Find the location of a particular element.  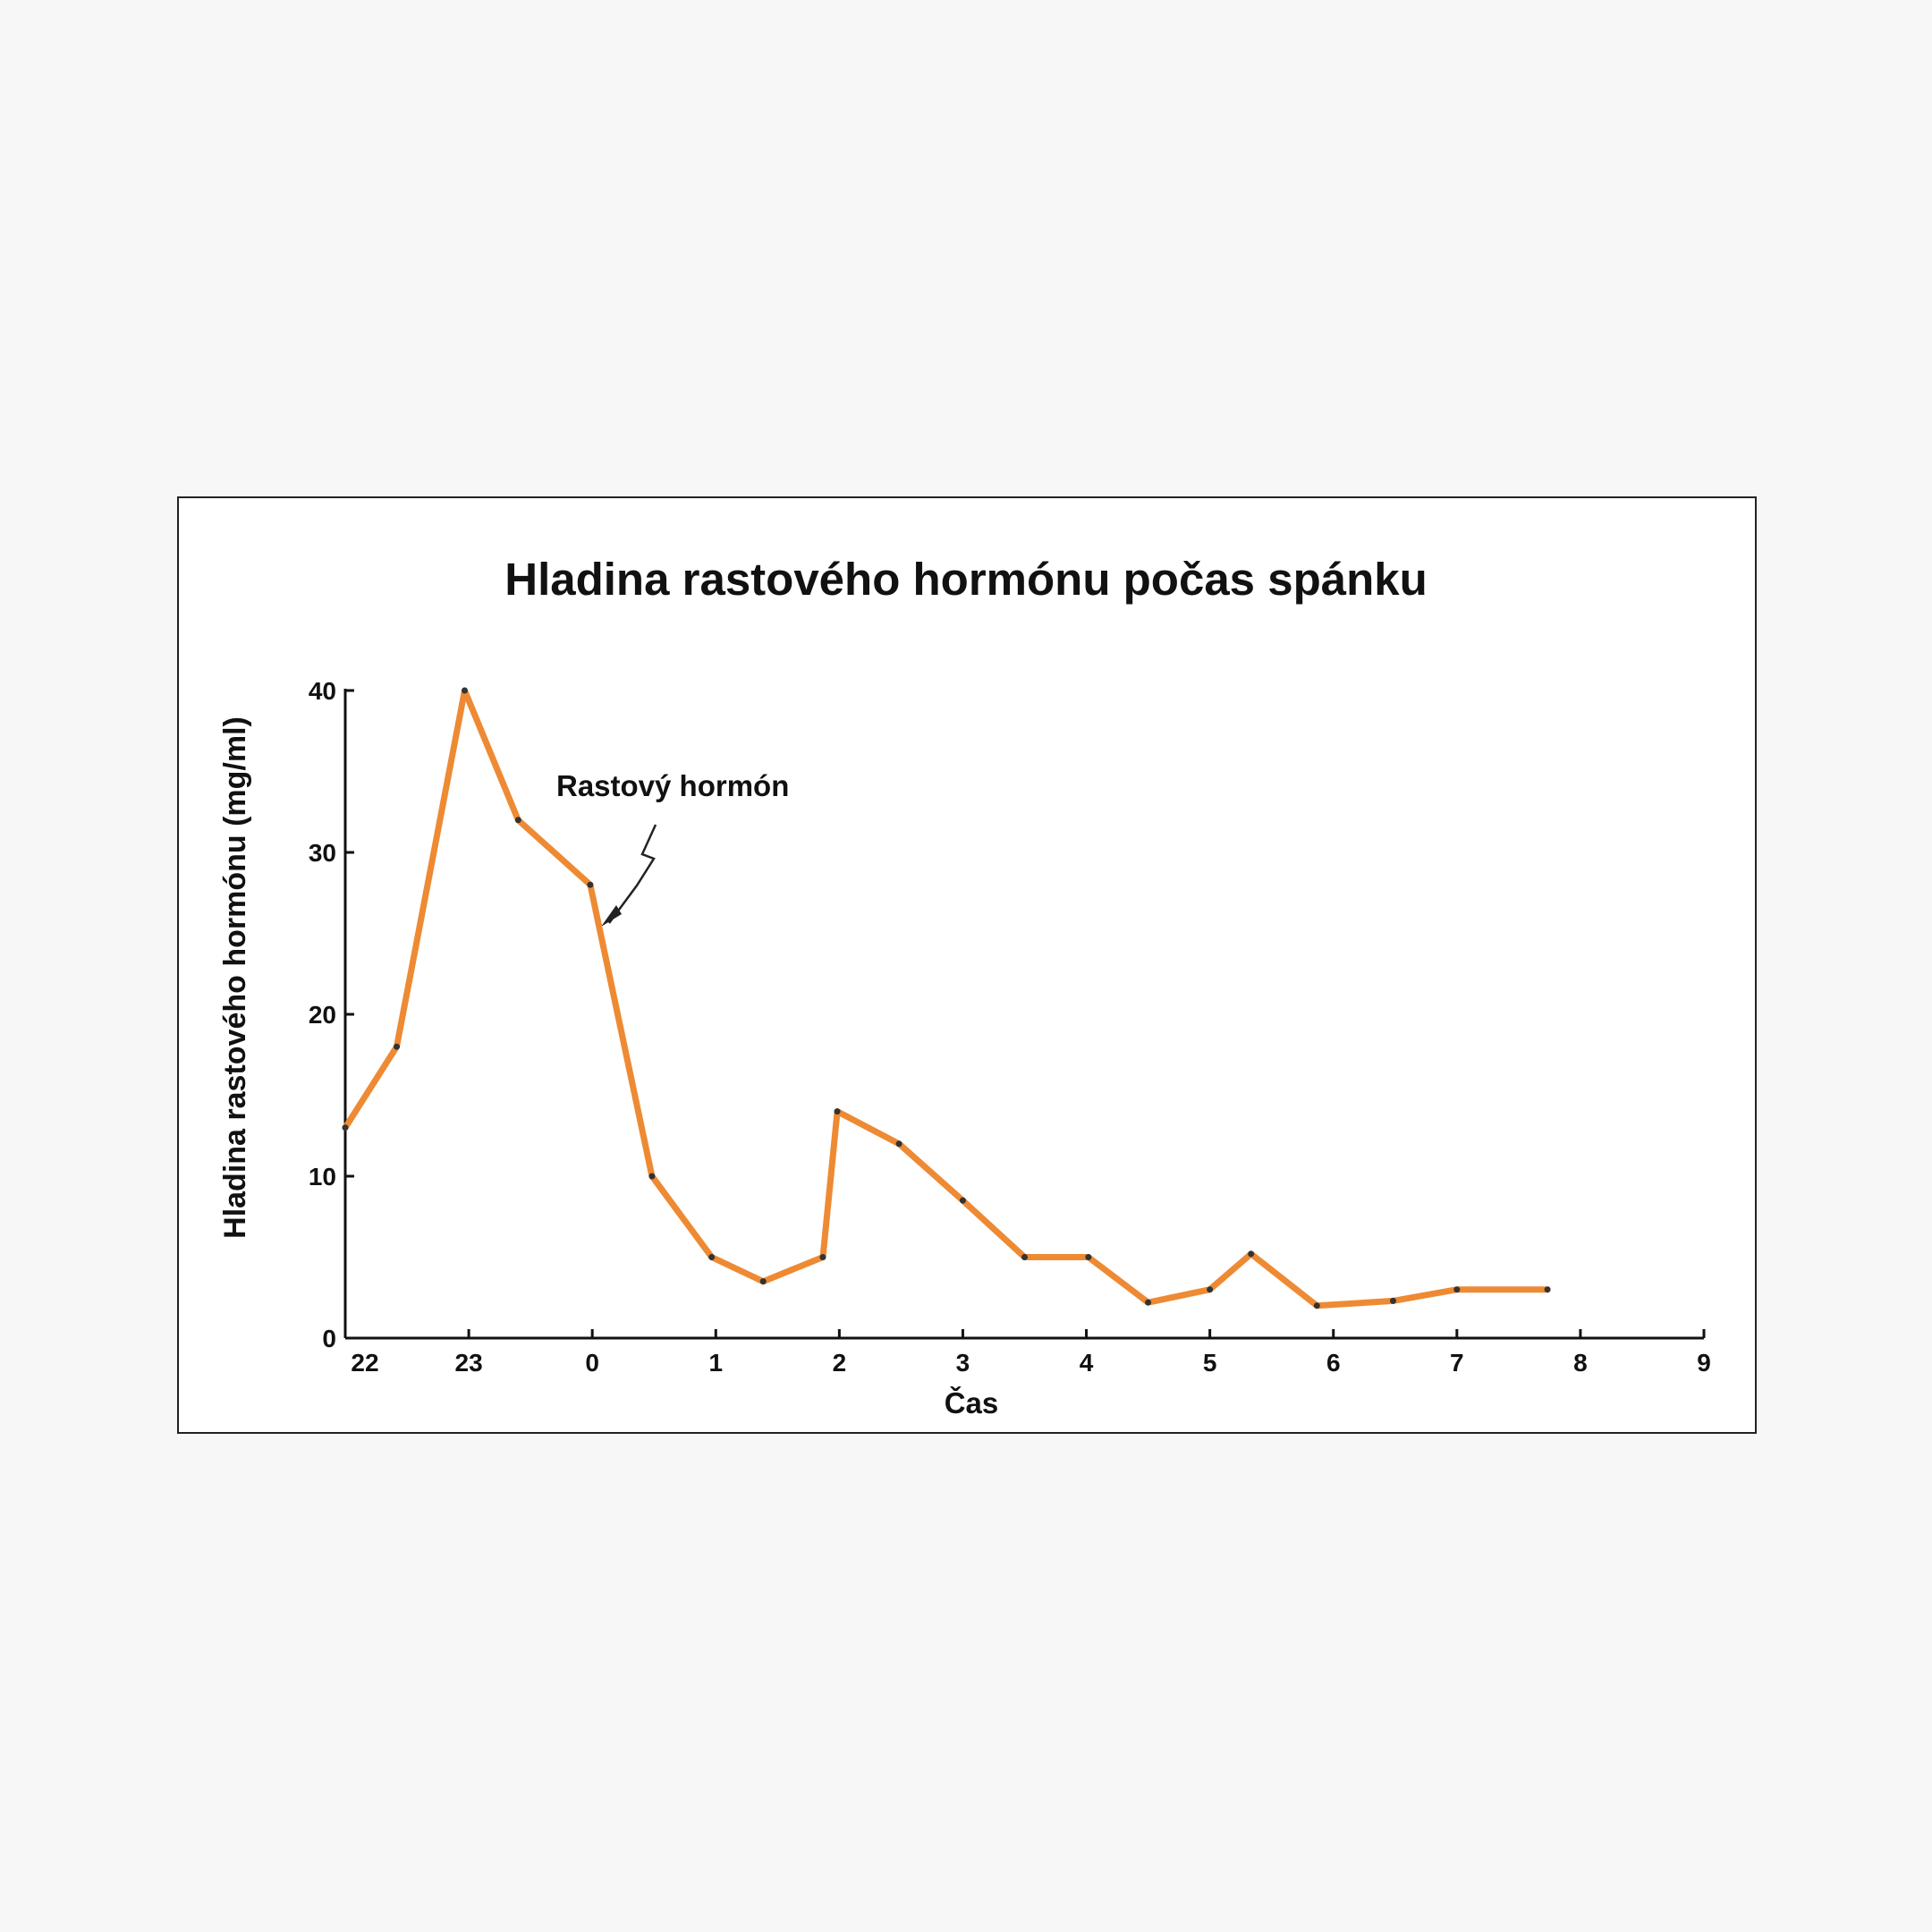

y-tick-label: 20 is located at coordinates (322, 1015).